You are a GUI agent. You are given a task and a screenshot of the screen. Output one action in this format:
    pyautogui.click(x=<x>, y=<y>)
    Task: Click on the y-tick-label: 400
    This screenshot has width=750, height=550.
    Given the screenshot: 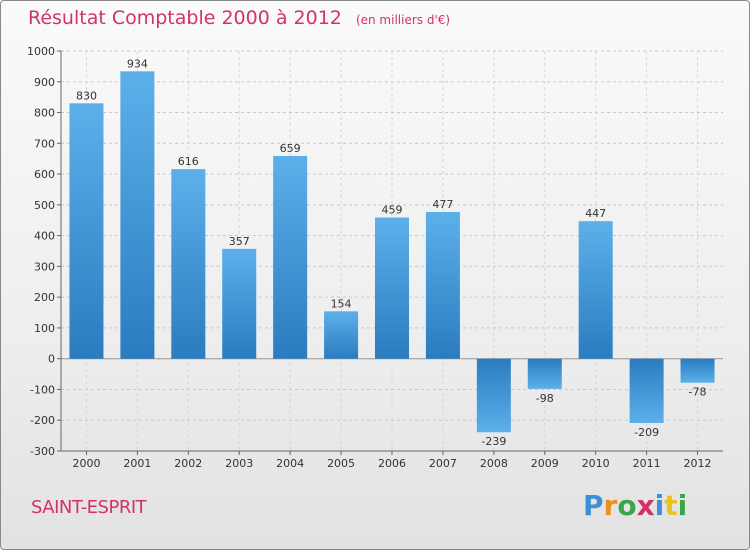 What is the action you would take?
    pyautogui.click(x=44, y=236)
    